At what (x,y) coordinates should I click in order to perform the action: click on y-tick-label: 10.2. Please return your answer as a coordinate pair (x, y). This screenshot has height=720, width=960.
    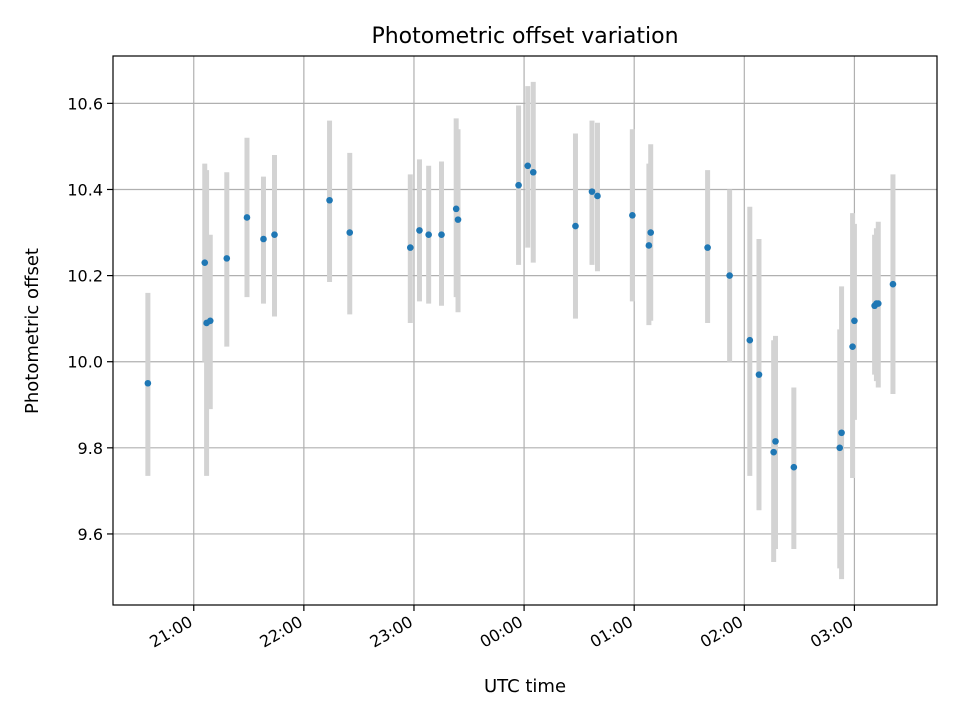
    Looking at the image, I should click on (85, 276).